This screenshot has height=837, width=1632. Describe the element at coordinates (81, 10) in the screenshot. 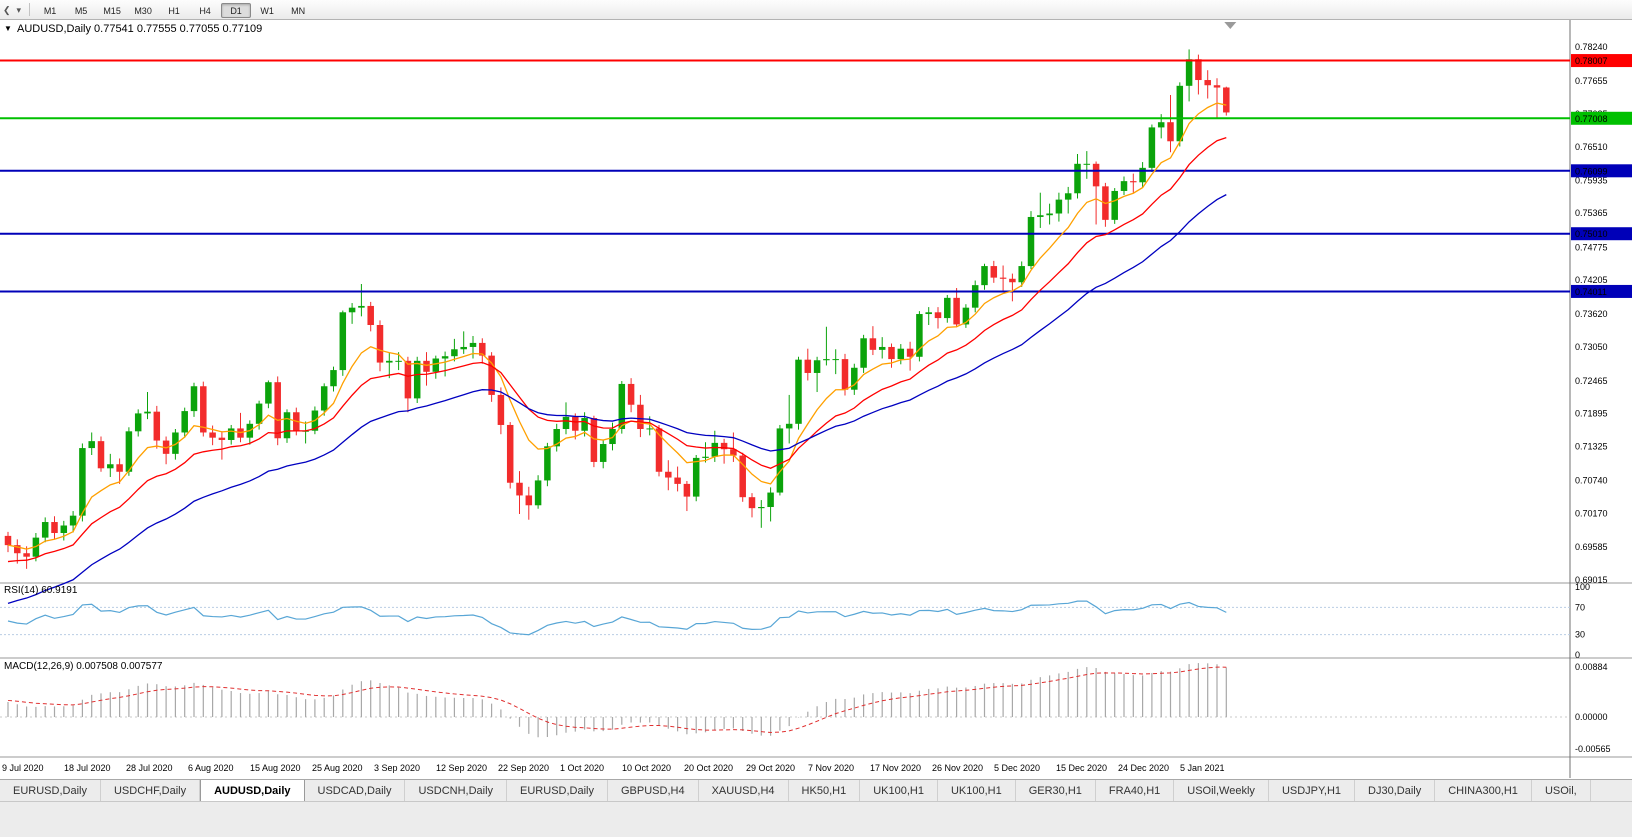

I see `timeframe-button-m5: M5` at that location.